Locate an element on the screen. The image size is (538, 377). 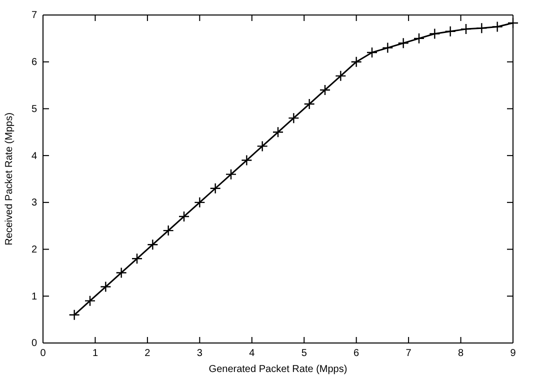
x-axis-title: Generated Packet Rate (Mpps) is located at coordinates (278, 369).